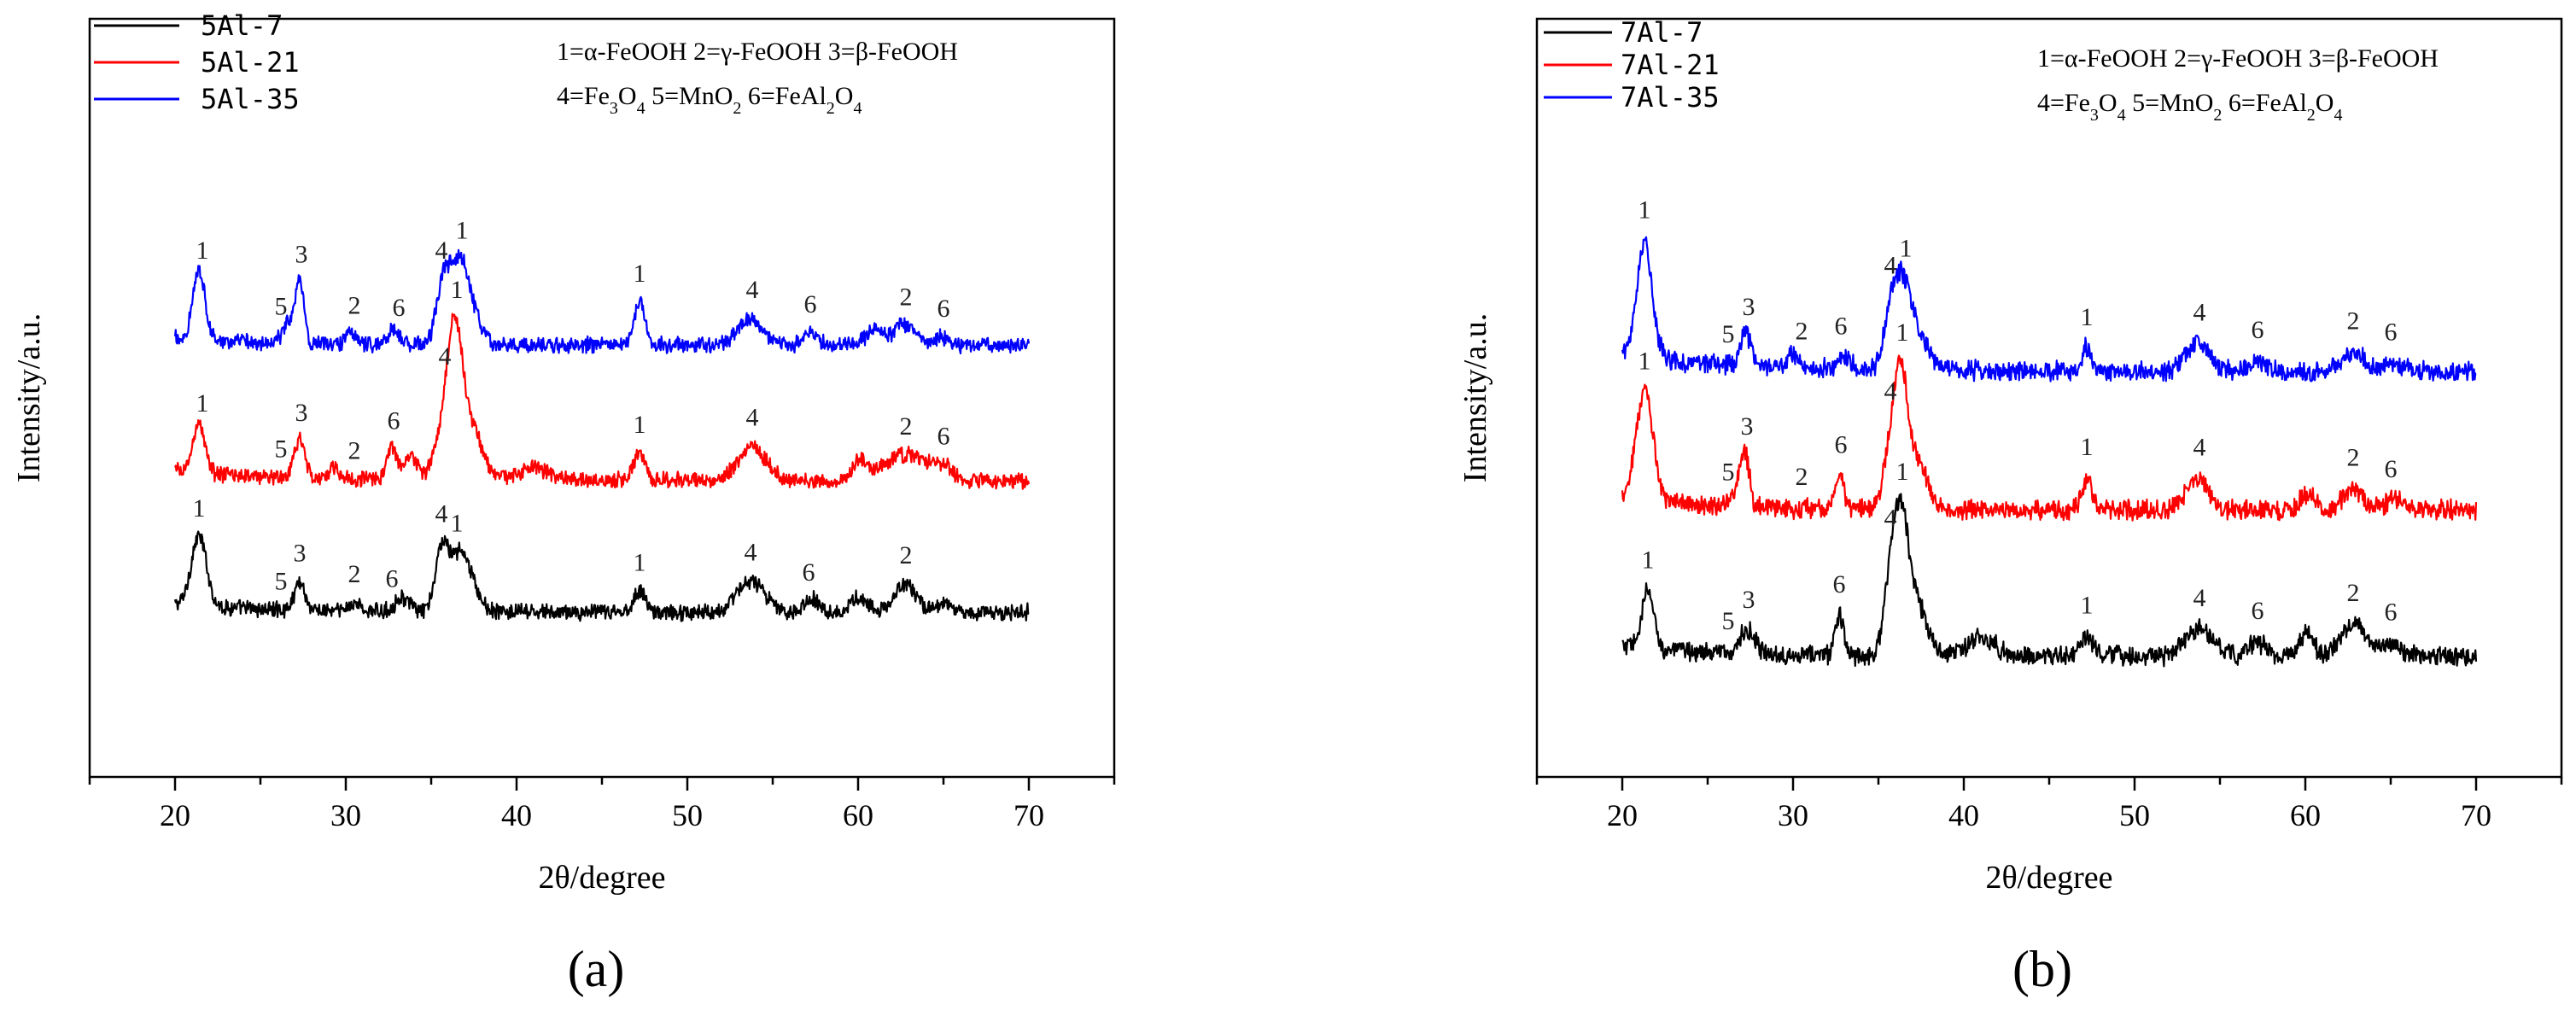  What do you see at coordinates (601, 878) in the screenshot?
I see `panel-a-x-axis-title: 2θ/degree` at bounding box center [601, 878].